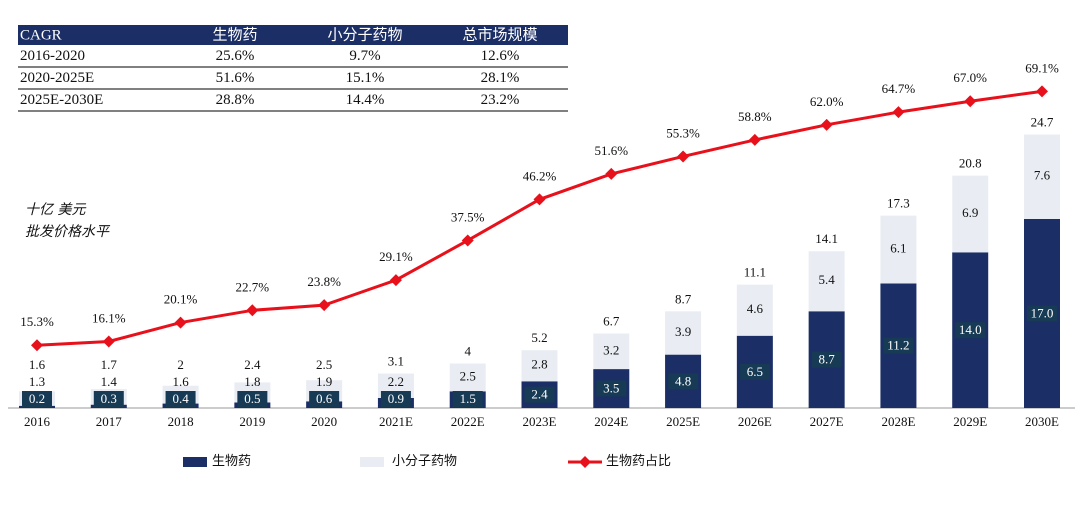 The image size is (1080, 505). What do you see at coordinates (898, 203) in the screenshot?
I see `total-label: 17.3` at bounding box center [898, 203].